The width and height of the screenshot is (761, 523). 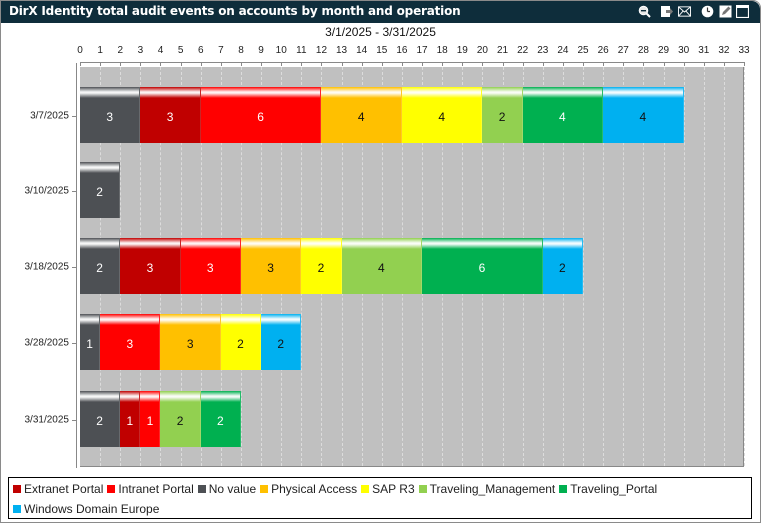 What do you see at coordinates (462, 50) in the screenshot?
I see `x-tick-label: 19` at bounding box center [462, 50].